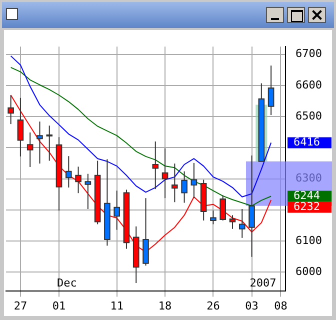  Describe the element at coordinates (251, 305) in the screenshot. I see `x-tick-label: 03` at that location.